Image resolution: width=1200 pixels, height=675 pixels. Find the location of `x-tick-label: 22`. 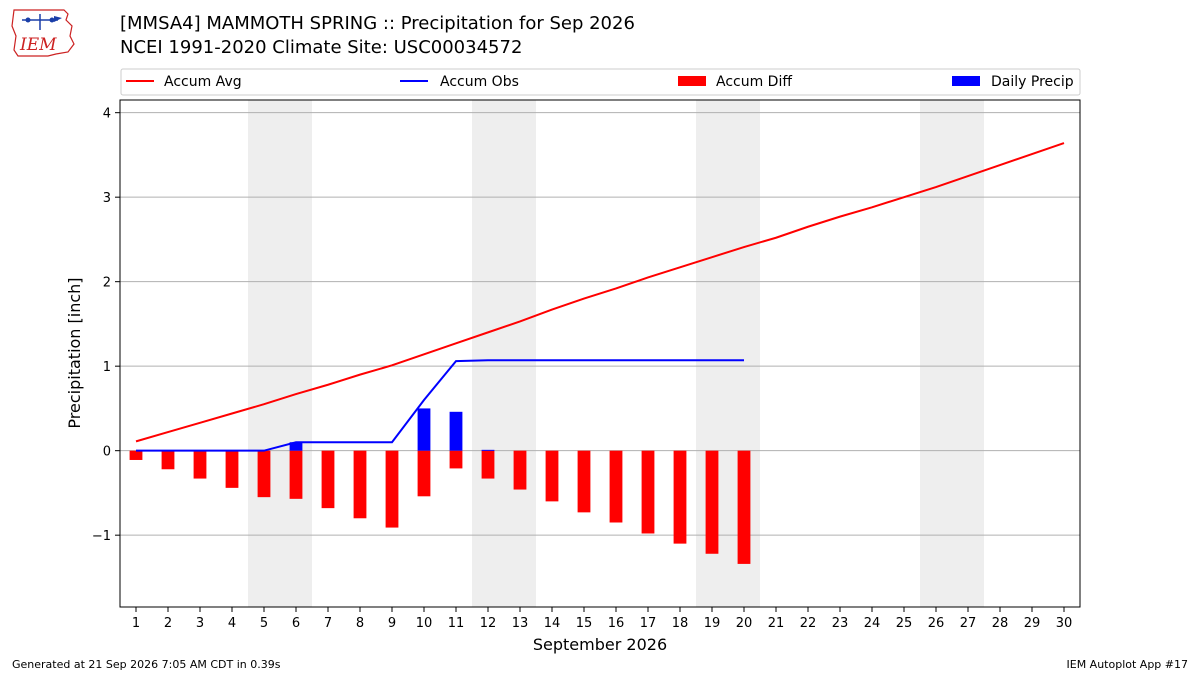

x-tick-label: 22 is located at coordinates (808, 623).